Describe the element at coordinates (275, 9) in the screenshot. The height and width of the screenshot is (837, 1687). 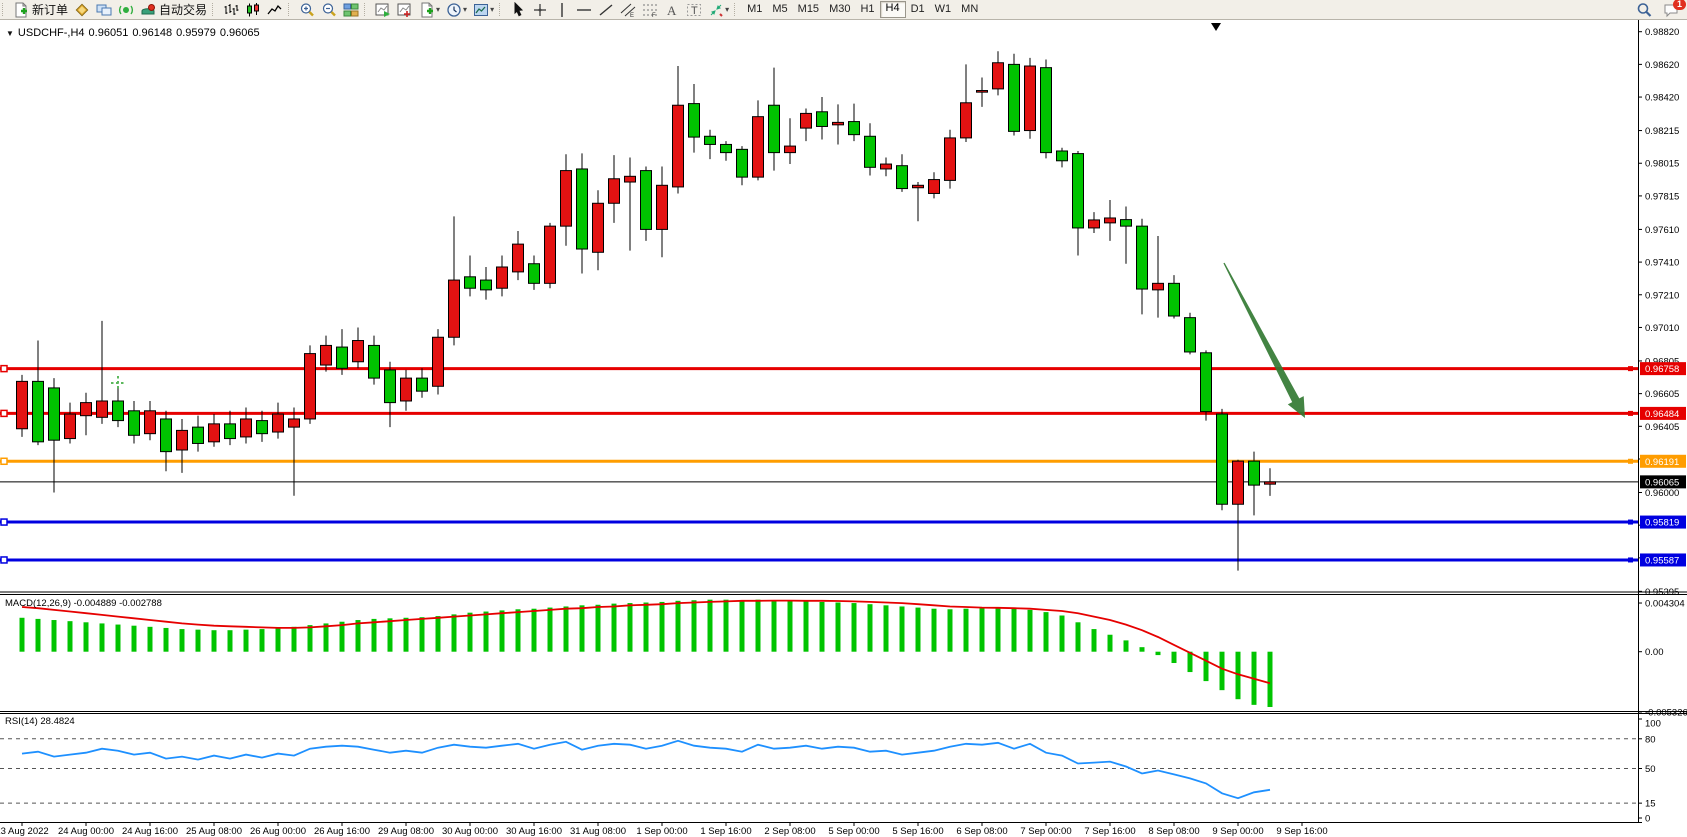
I see `chart-line-button` at that location.